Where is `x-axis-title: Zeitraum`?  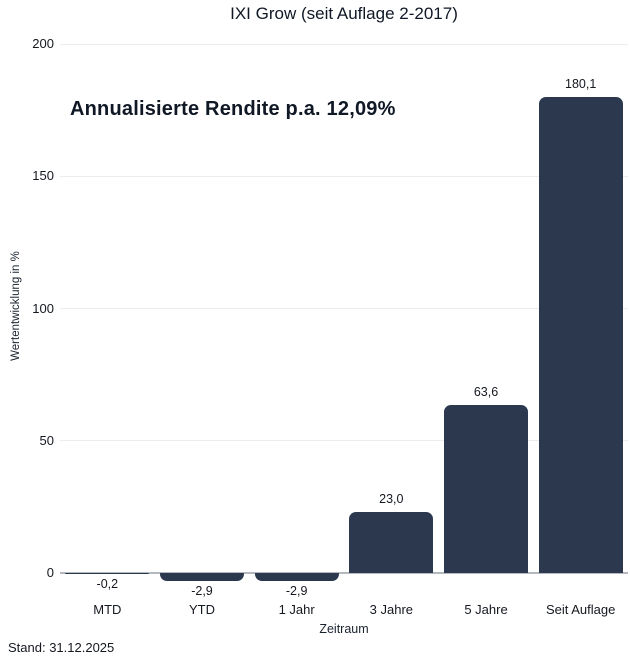
x-axis-title: Zeitraum is located at coordinates (344, 629).